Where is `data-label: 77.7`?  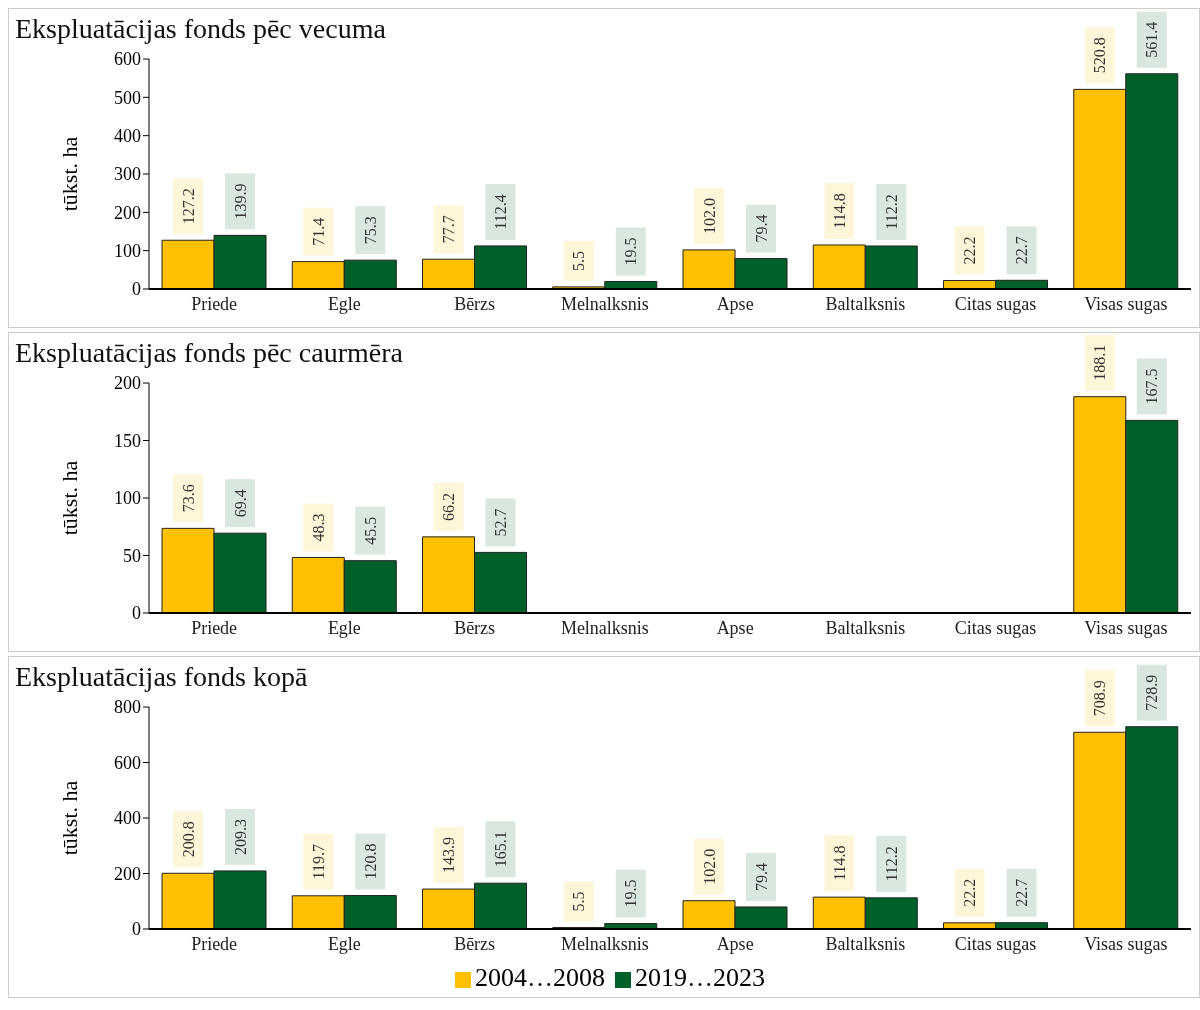
data-label: 77.7 is located at coordinates (449, 229).